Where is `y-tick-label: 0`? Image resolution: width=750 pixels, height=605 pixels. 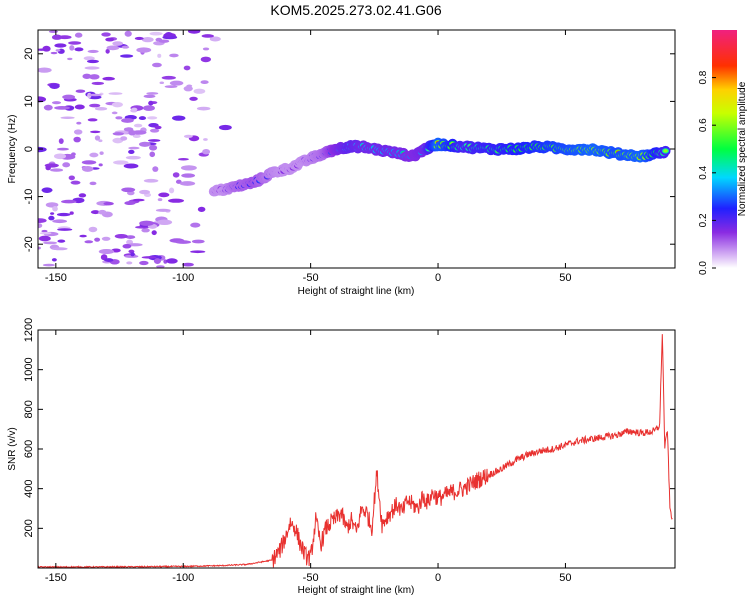 y-tick-label: 0 is located at coordinates (29, 149).